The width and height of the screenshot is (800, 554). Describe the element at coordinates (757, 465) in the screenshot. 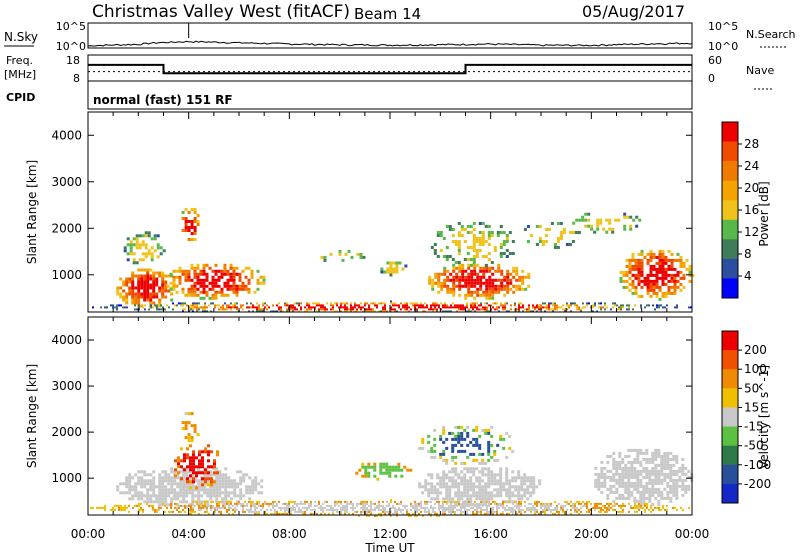

I see `vel-cbar-tick-label: -100` at that location.